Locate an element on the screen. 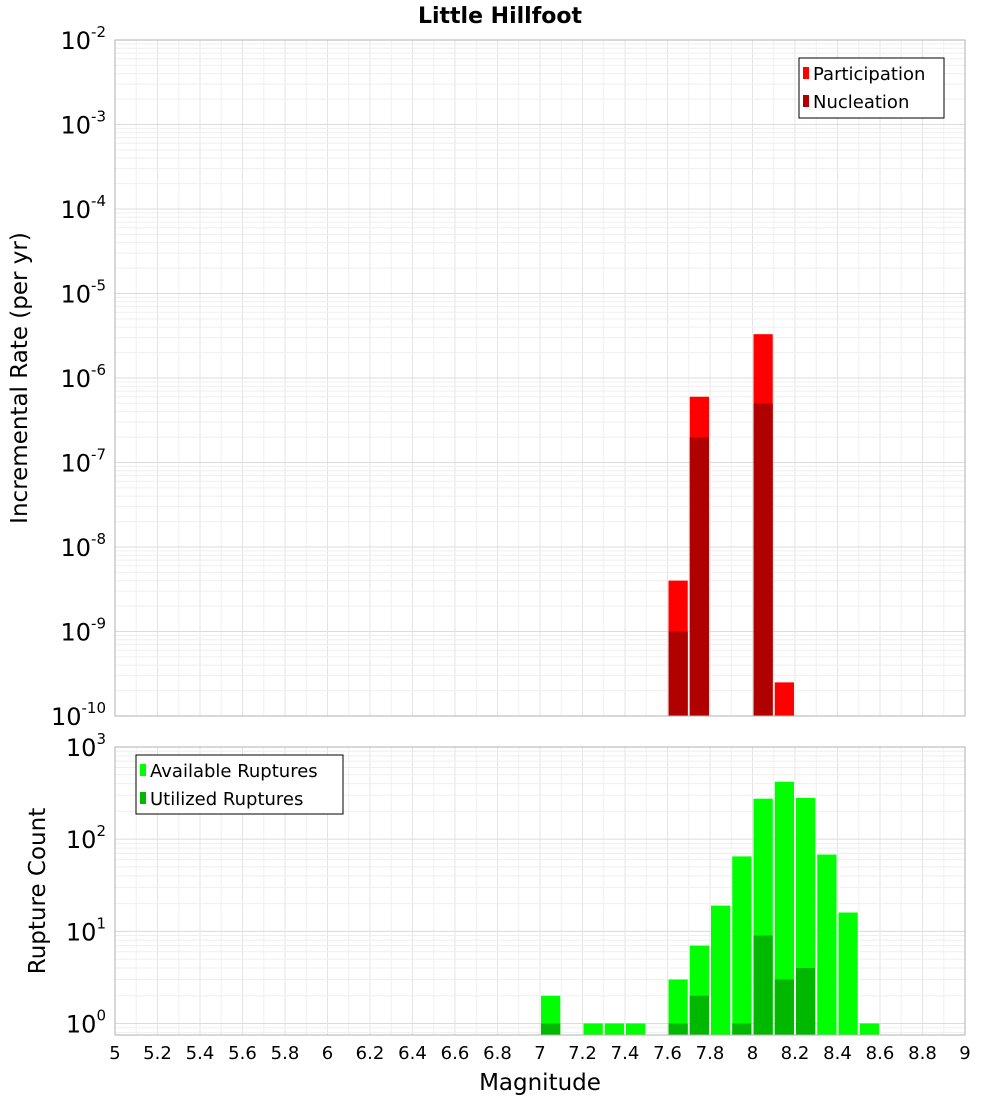 This screenshot has height=1100, width=1000. participation-legend-swatch is located at coordinates (806, 73).